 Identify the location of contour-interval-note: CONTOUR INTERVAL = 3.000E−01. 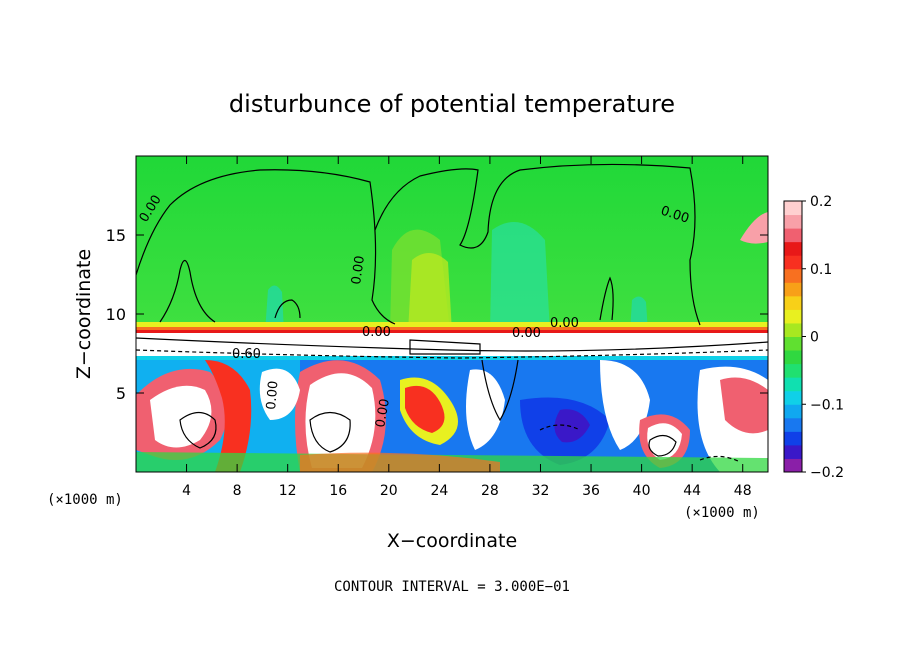
(452, 587).